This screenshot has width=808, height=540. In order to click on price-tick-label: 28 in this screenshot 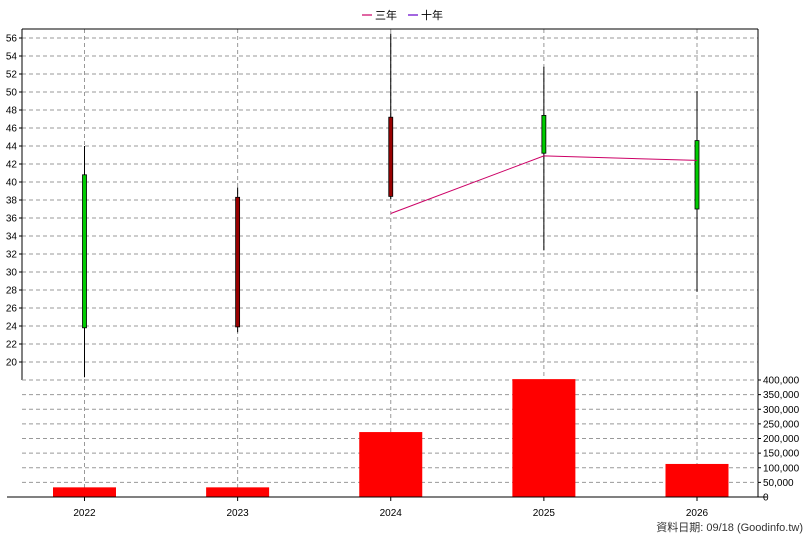, I will do `click(12, 291)`.